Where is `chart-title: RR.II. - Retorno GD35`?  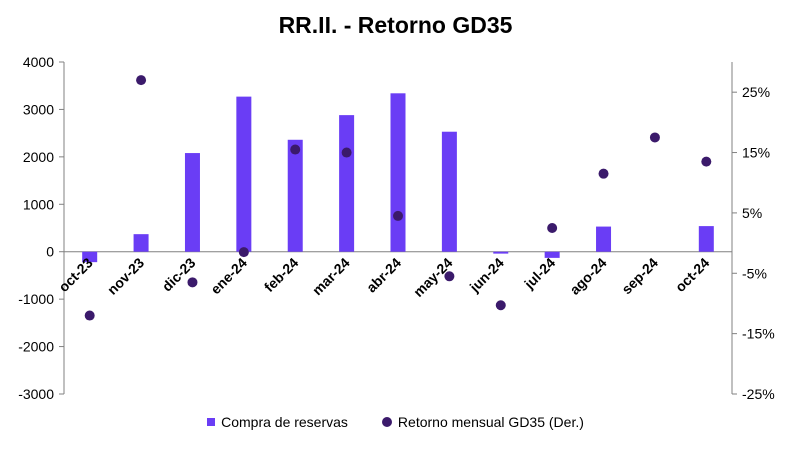 chart-title: RR.II. - Retorno GD35 is located at coordinates (395, 25).